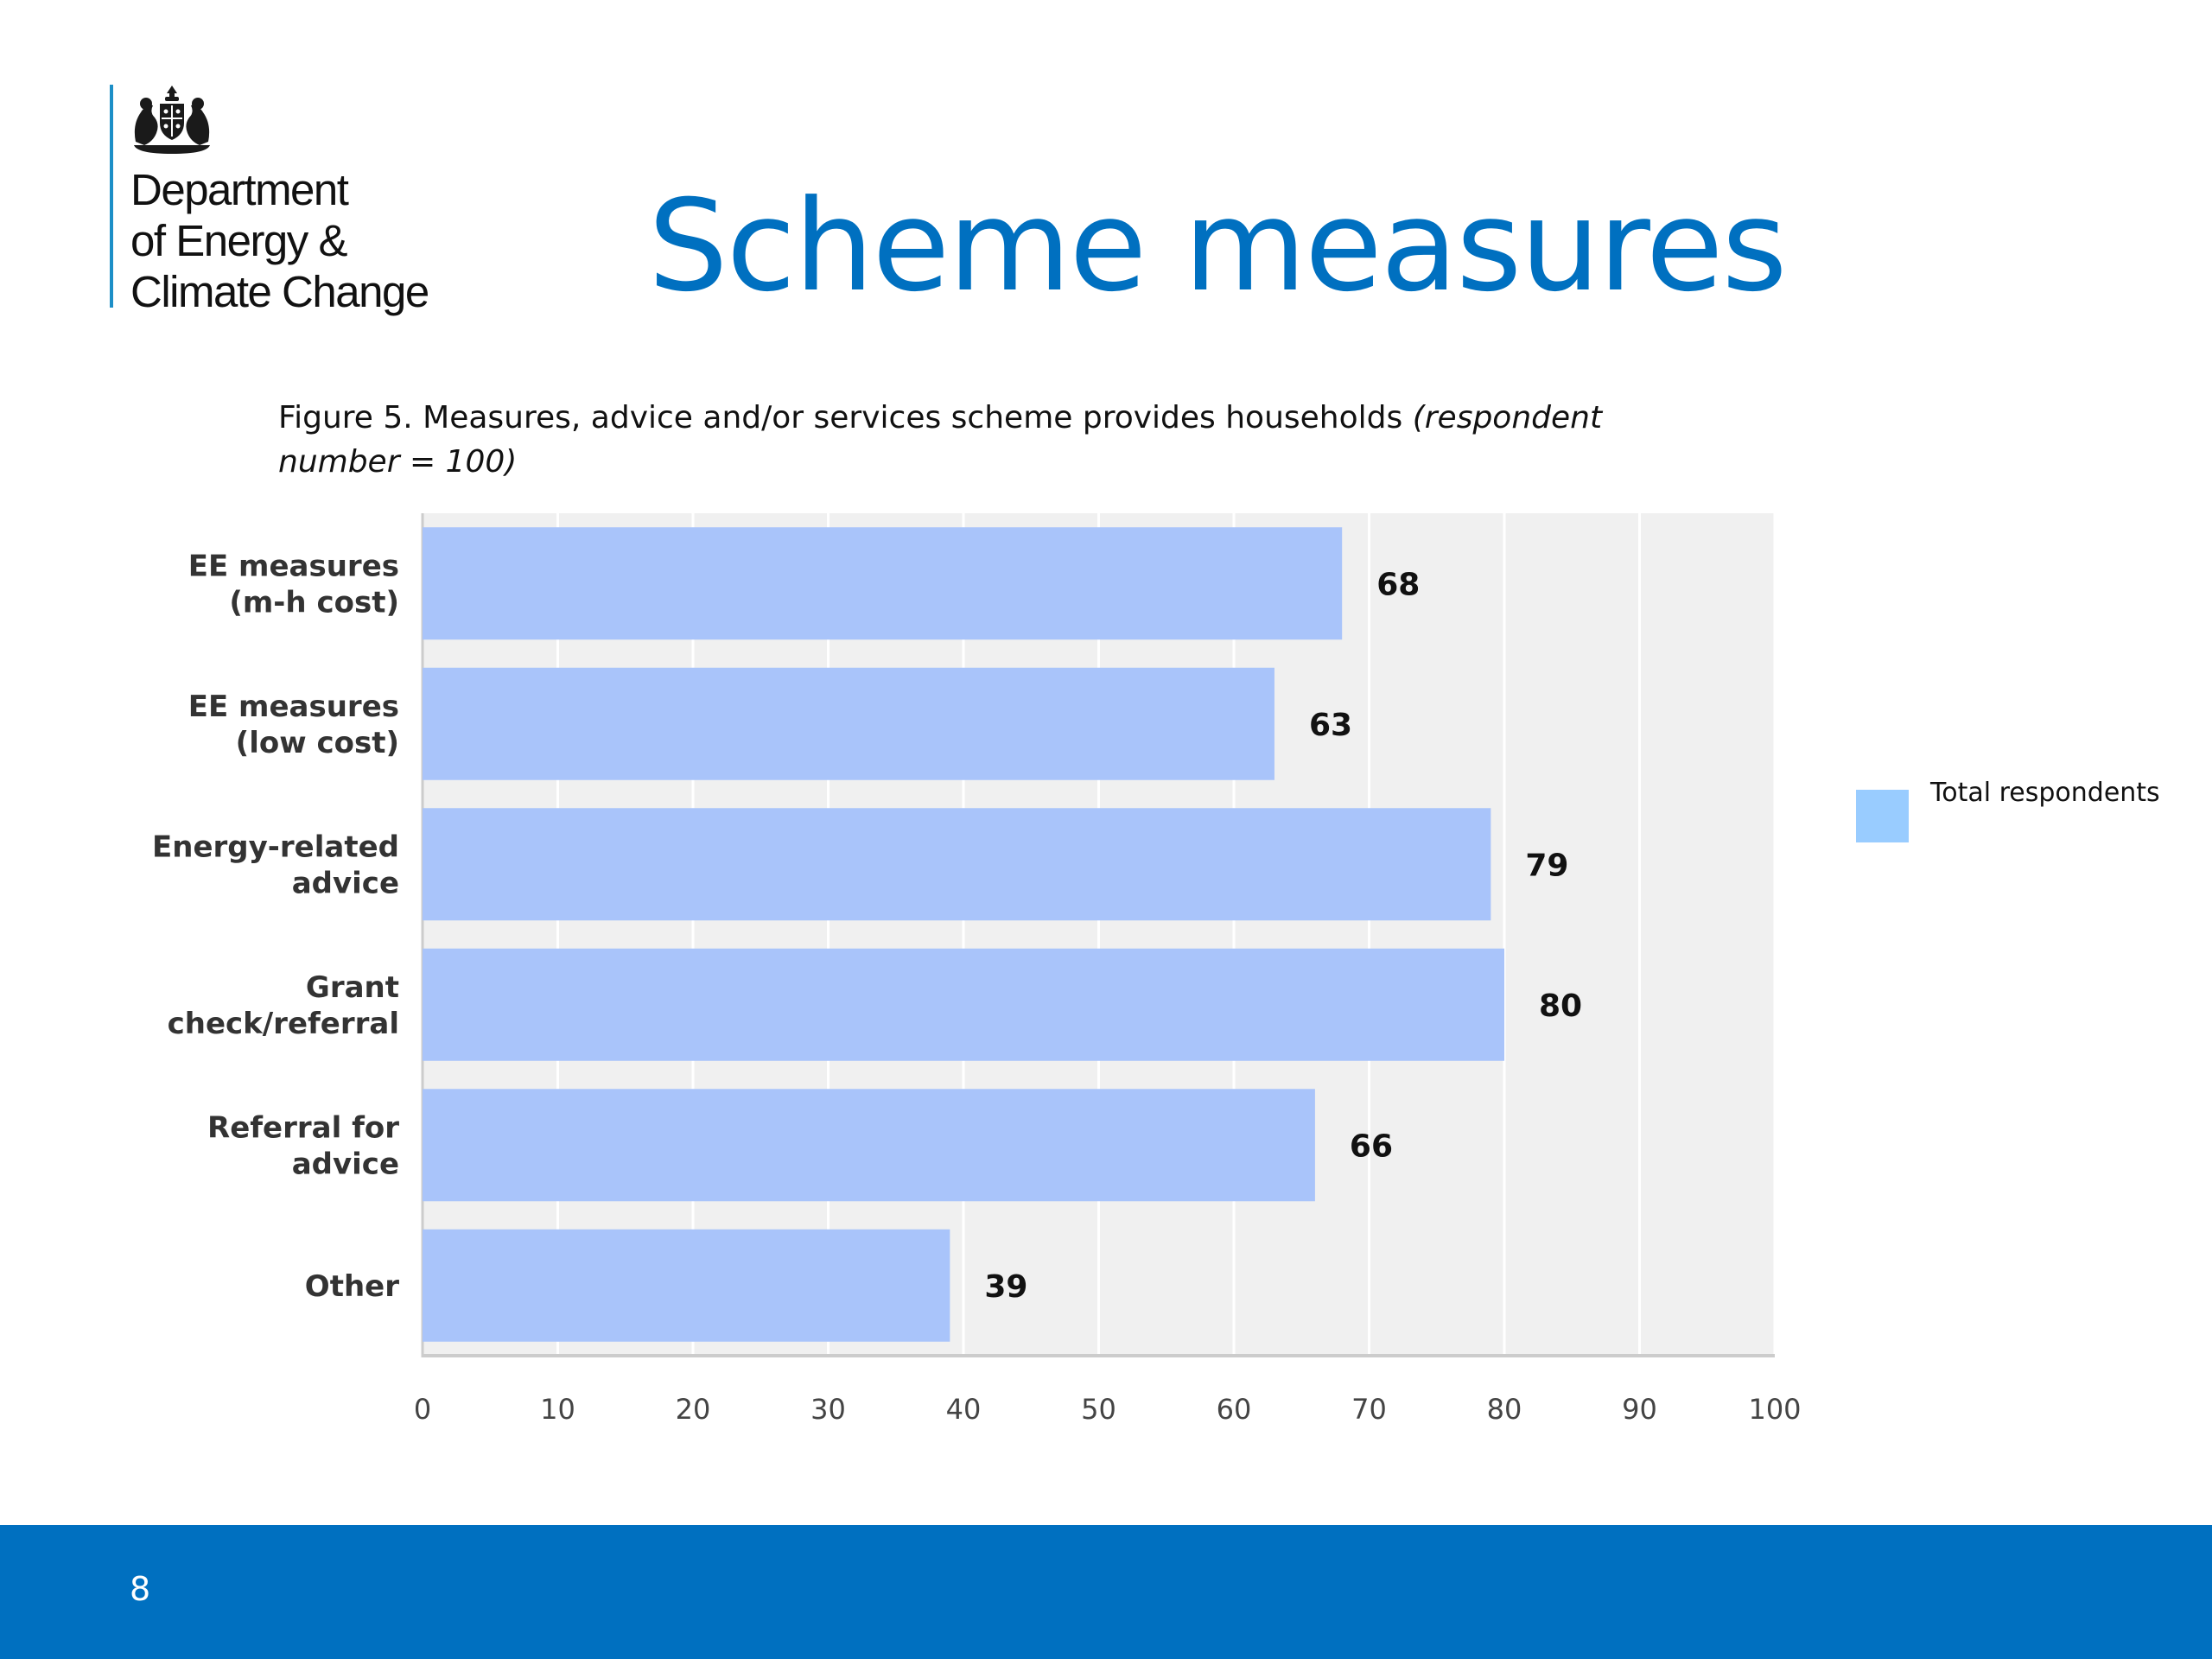 The height and width of the screenshot is (1659, 2212). What do you see at coordinates (239, 189) in the screenshot?
I see `dept-name-line: Department` at bounding box center [239, 189].